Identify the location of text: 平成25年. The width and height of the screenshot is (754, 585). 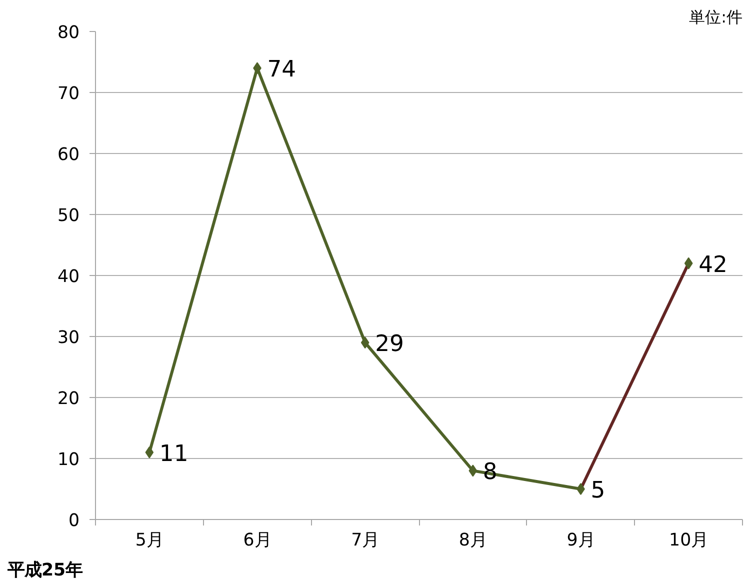
(44, 570).